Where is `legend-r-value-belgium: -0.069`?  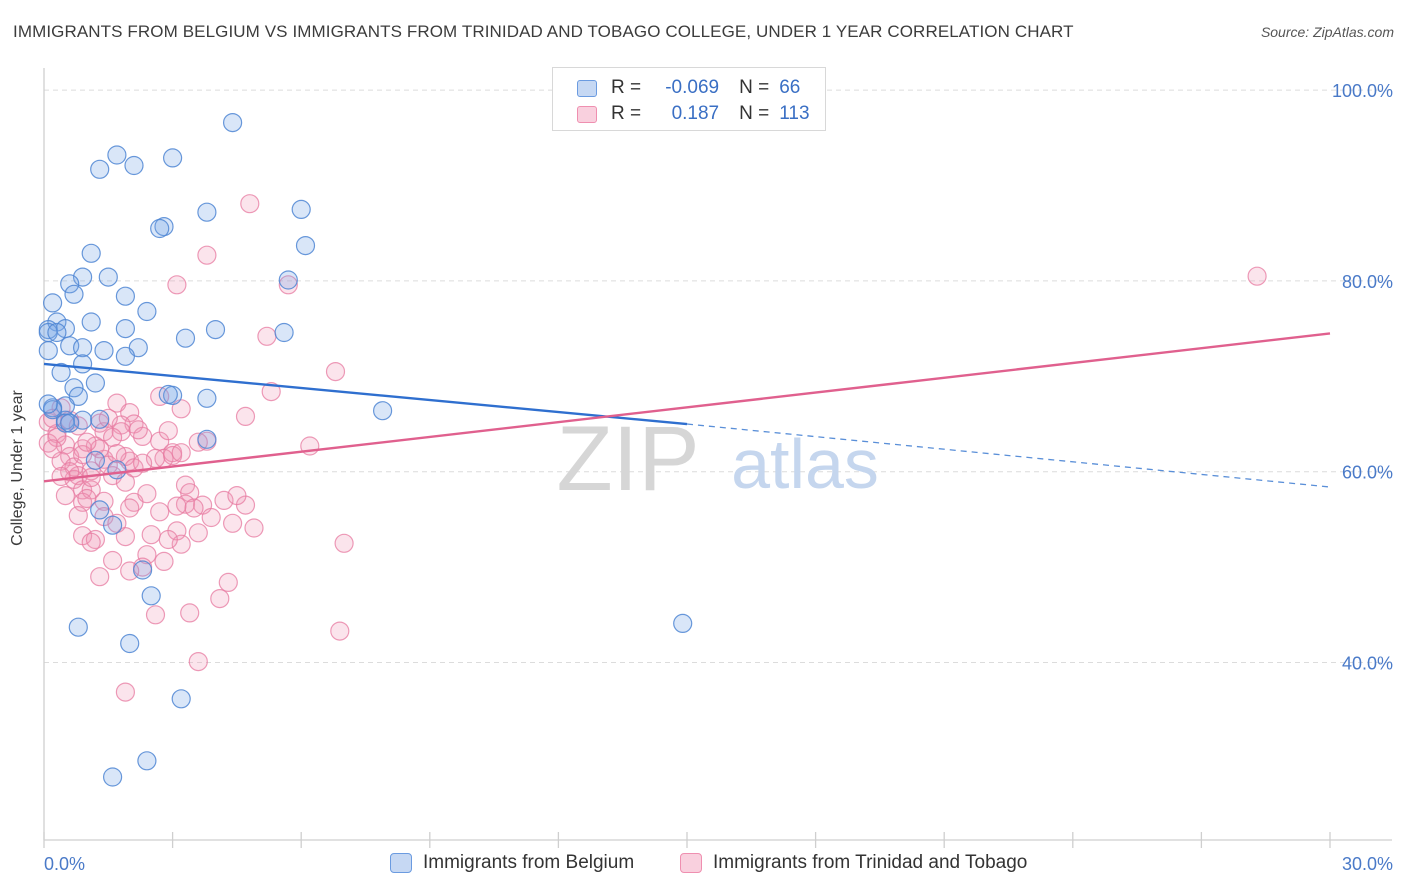
legend-r-value-belgium: -0.069 is located at coordinates (692, 87).